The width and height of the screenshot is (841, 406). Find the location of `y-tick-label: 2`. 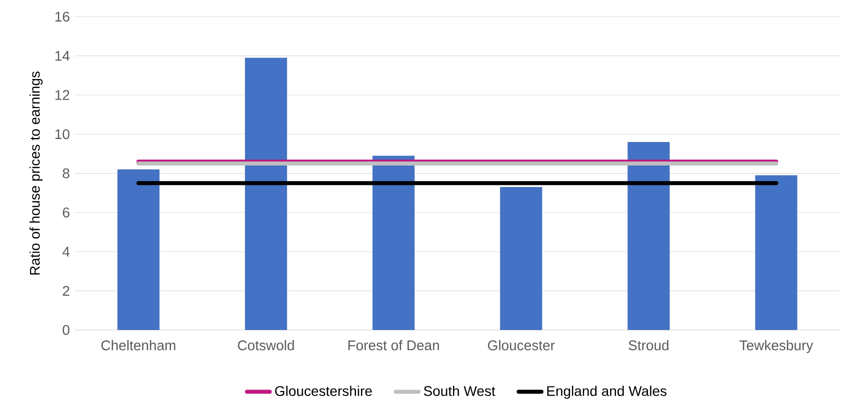

y-tick-label: 2 is located at coordinates (66, 291).